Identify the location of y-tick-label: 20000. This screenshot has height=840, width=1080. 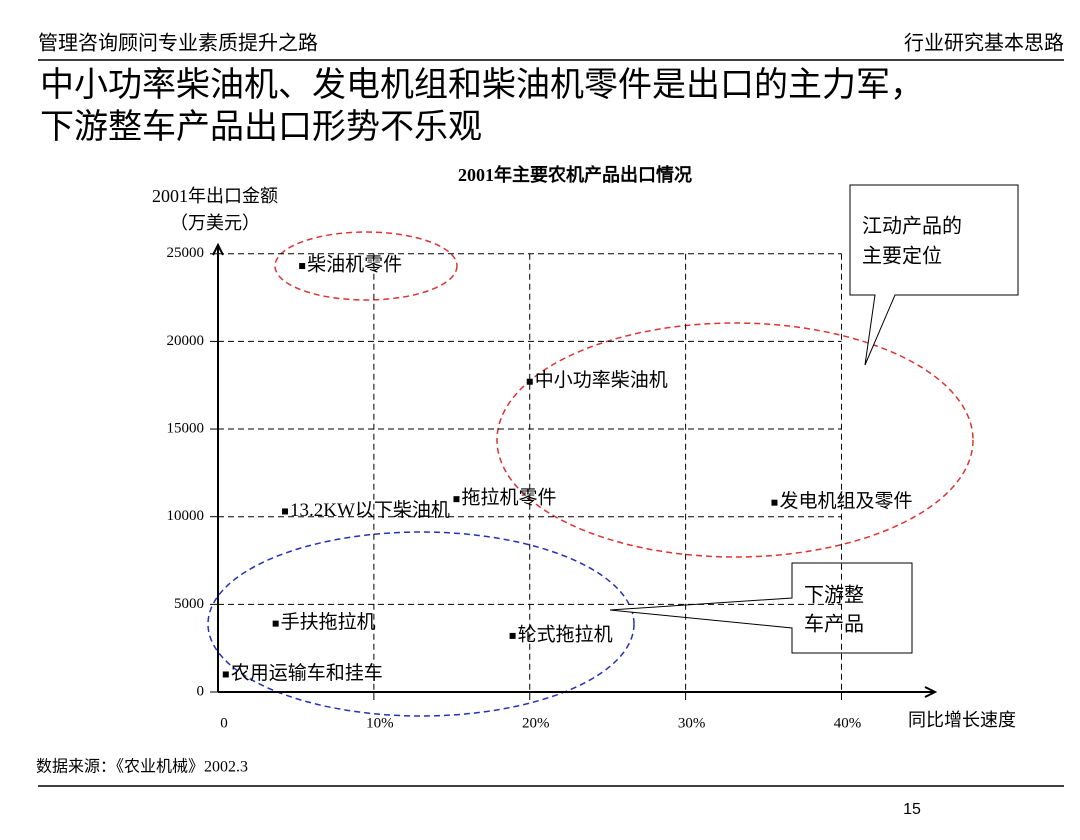
(186, 341).